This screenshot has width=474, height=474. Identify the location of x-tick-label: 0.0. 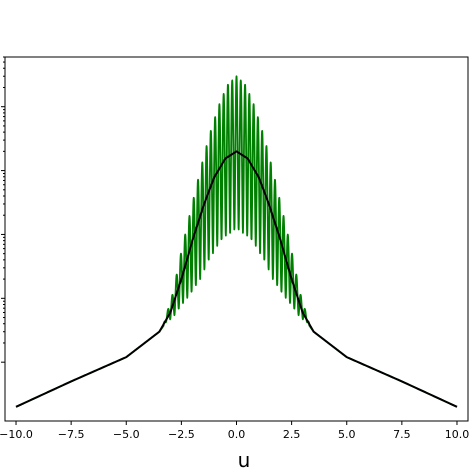
(237, 434).